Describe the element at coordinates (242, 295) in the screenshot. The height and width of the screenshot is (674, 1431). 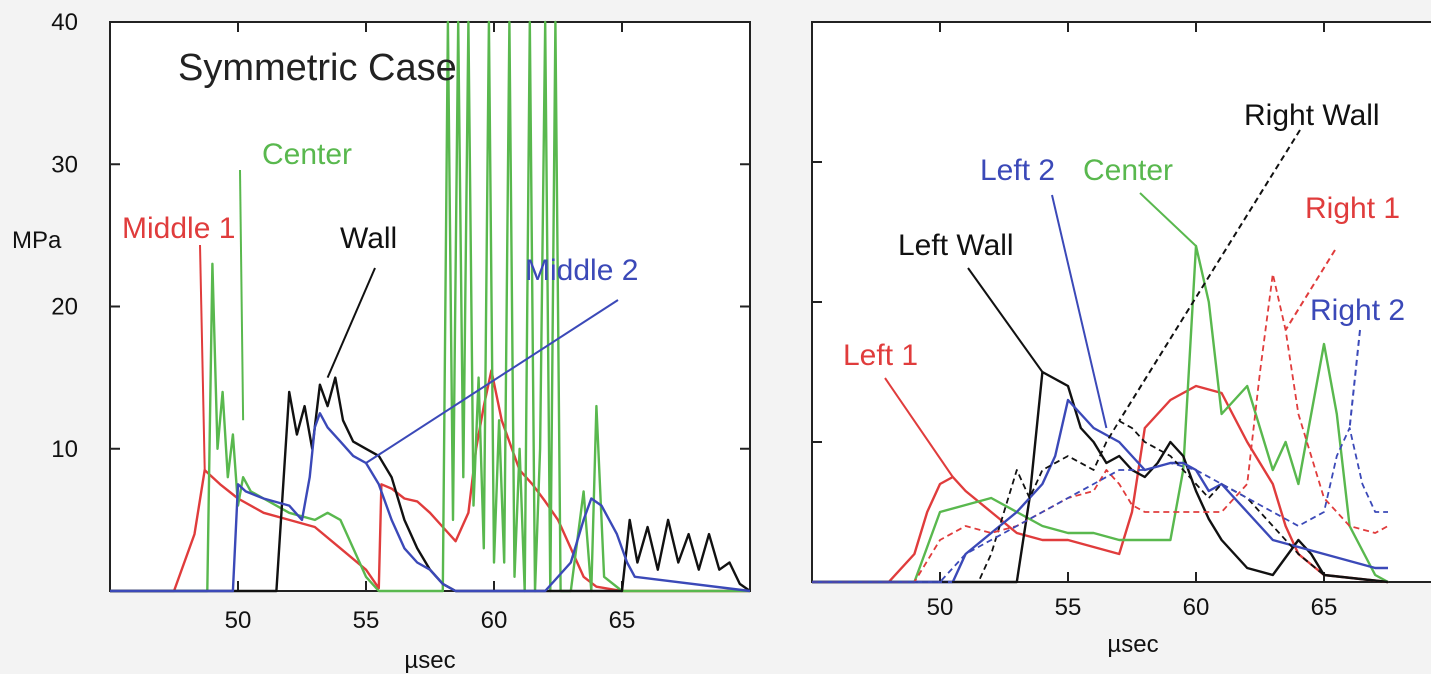
I see `left-leader-center` at that location.